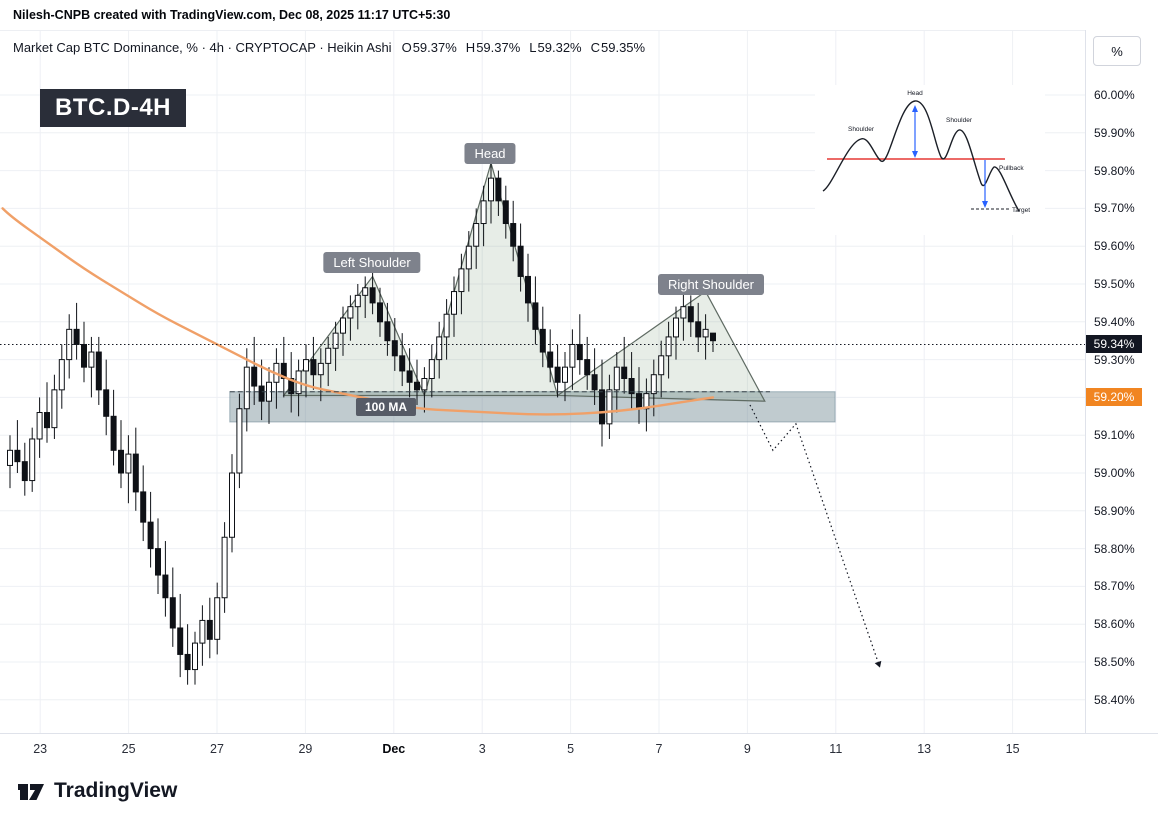  I want to click on time-tick-label: 15, so click(1012, 749).